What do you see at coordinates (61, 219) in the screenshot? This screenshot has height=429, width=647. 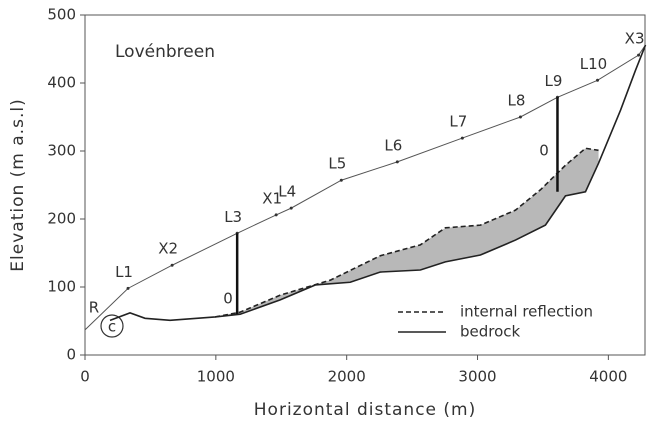 I see `y-tick-label: 200` at bounding box center [61, 219].